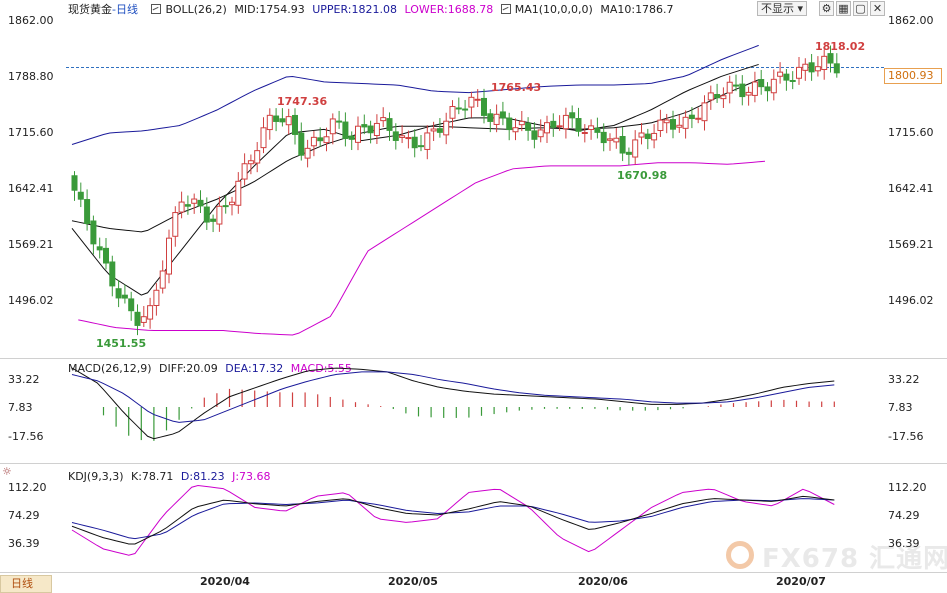 The image size is (947, 593). What do you see at coordinates (449, 9) in the screenshot?
I see `boll-lower: LOWER:1688.78` at bounding box center [449, 9].